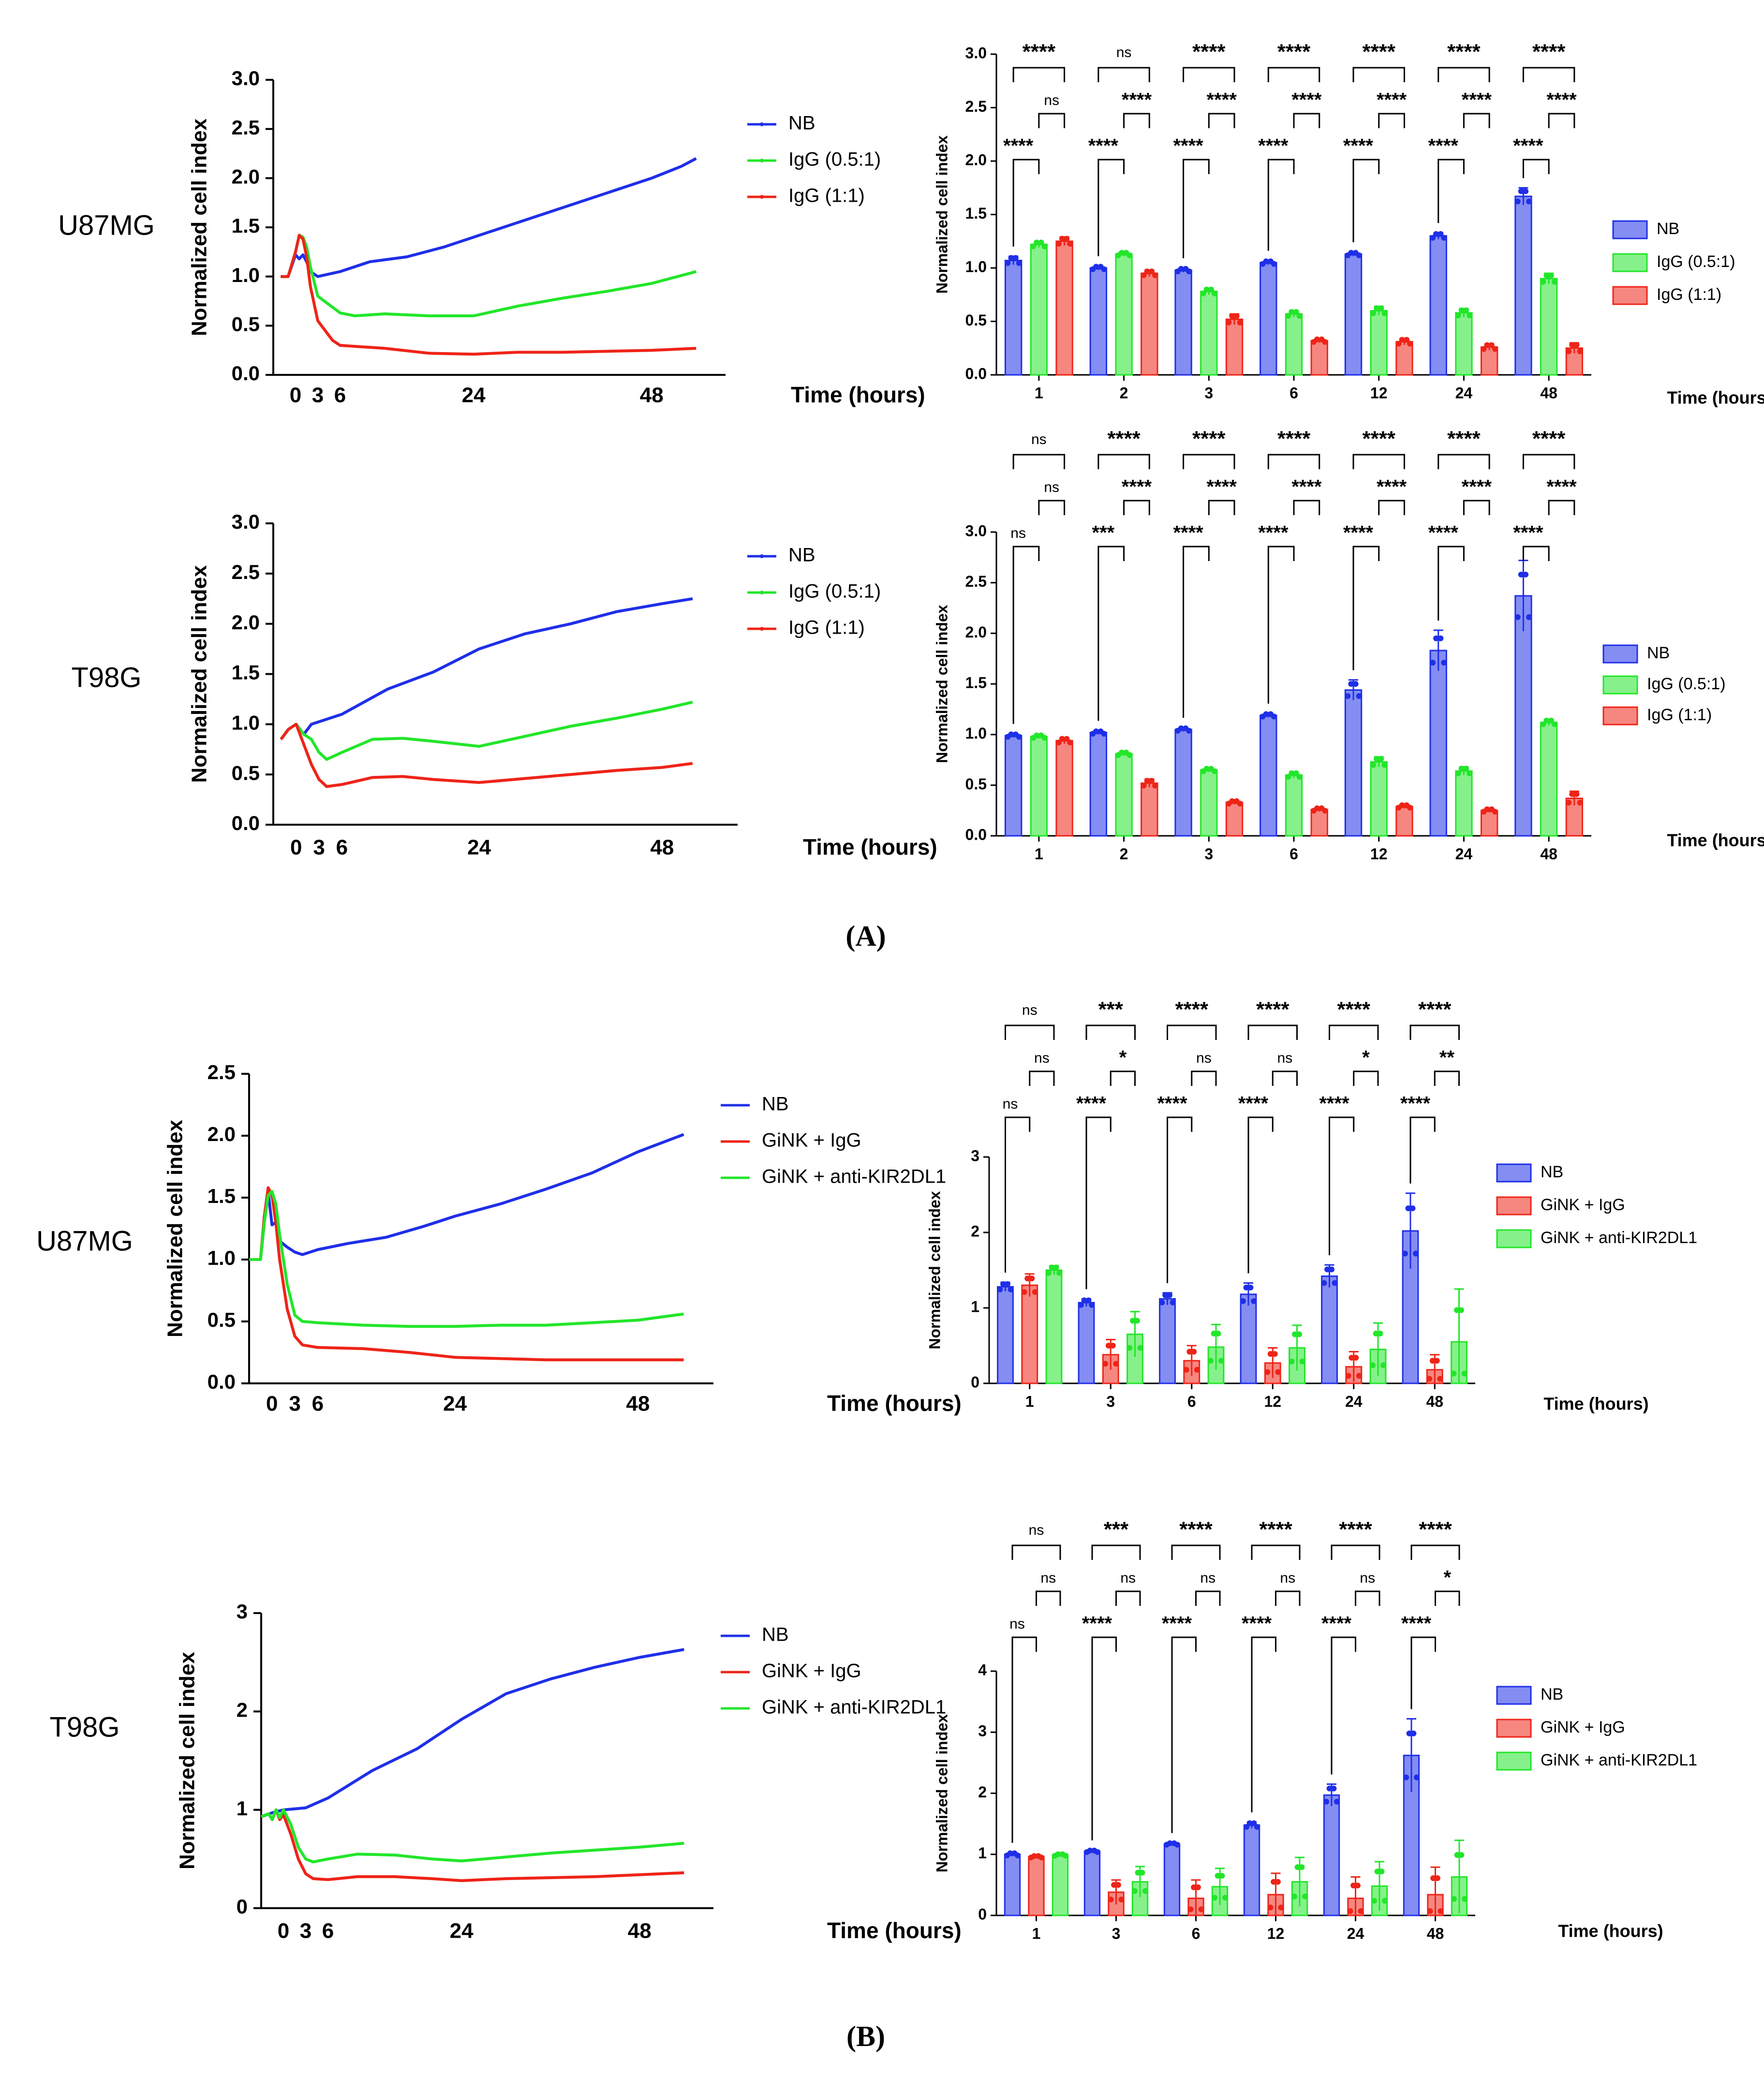  I want to click on x-tick-label: 12, so click(1276, 1933).